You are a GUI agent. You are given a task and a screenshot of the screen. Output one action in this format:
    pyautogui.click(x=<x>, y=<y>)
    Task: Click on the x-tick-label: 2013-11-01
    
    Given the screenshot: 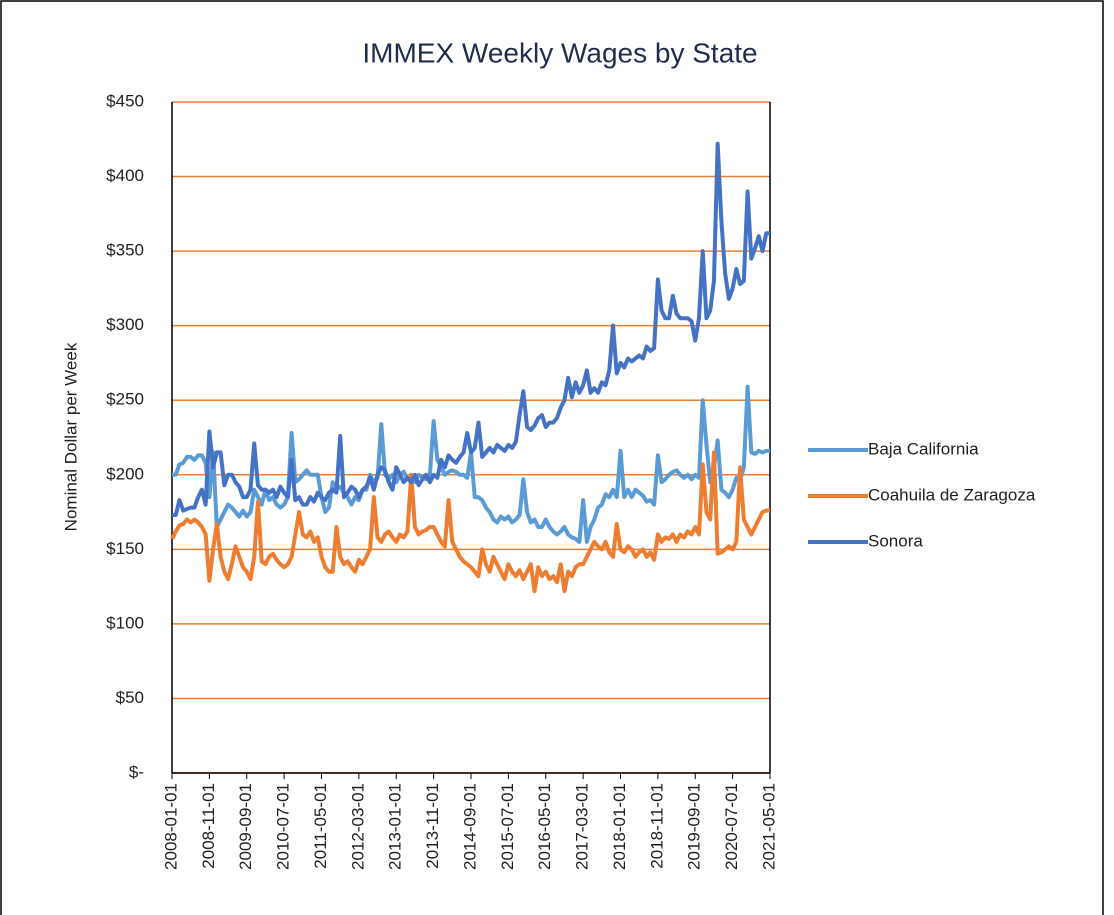 What is the action you would take?
    pyautogui.click(x=432, y=826)
    